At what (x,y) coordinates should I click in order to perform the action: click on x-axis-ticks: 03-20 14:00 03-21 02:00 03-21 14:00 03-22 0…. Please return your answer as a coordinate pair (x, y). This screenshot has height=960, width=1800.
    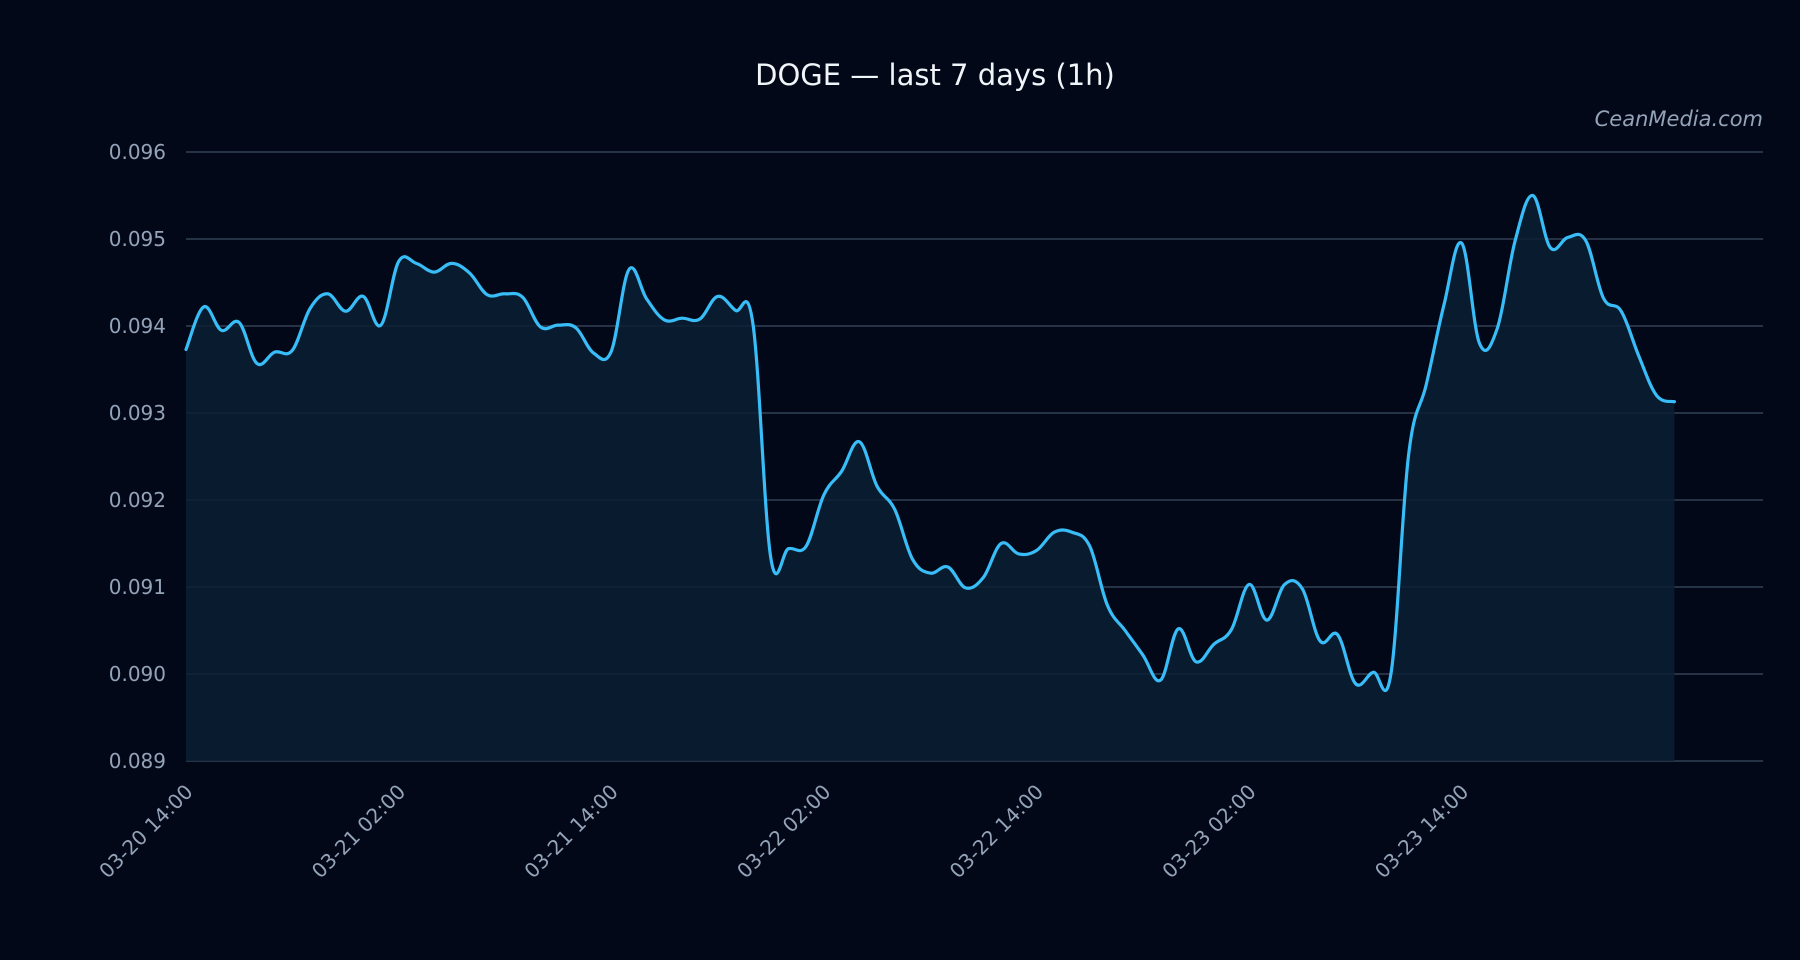
    Looking at the image, I should click on (783, 831).